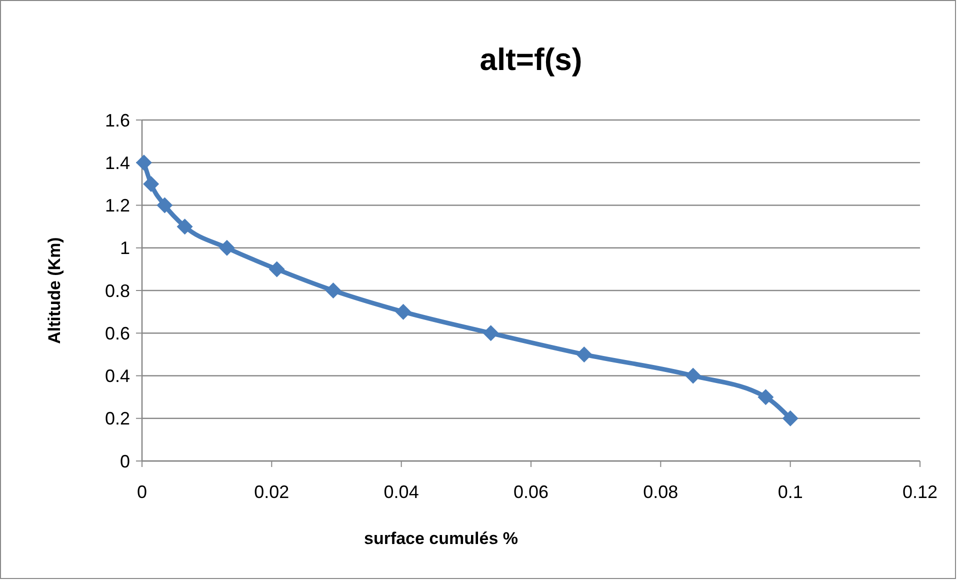  I want to click on y-tick-label: 0, so click(125, 461).